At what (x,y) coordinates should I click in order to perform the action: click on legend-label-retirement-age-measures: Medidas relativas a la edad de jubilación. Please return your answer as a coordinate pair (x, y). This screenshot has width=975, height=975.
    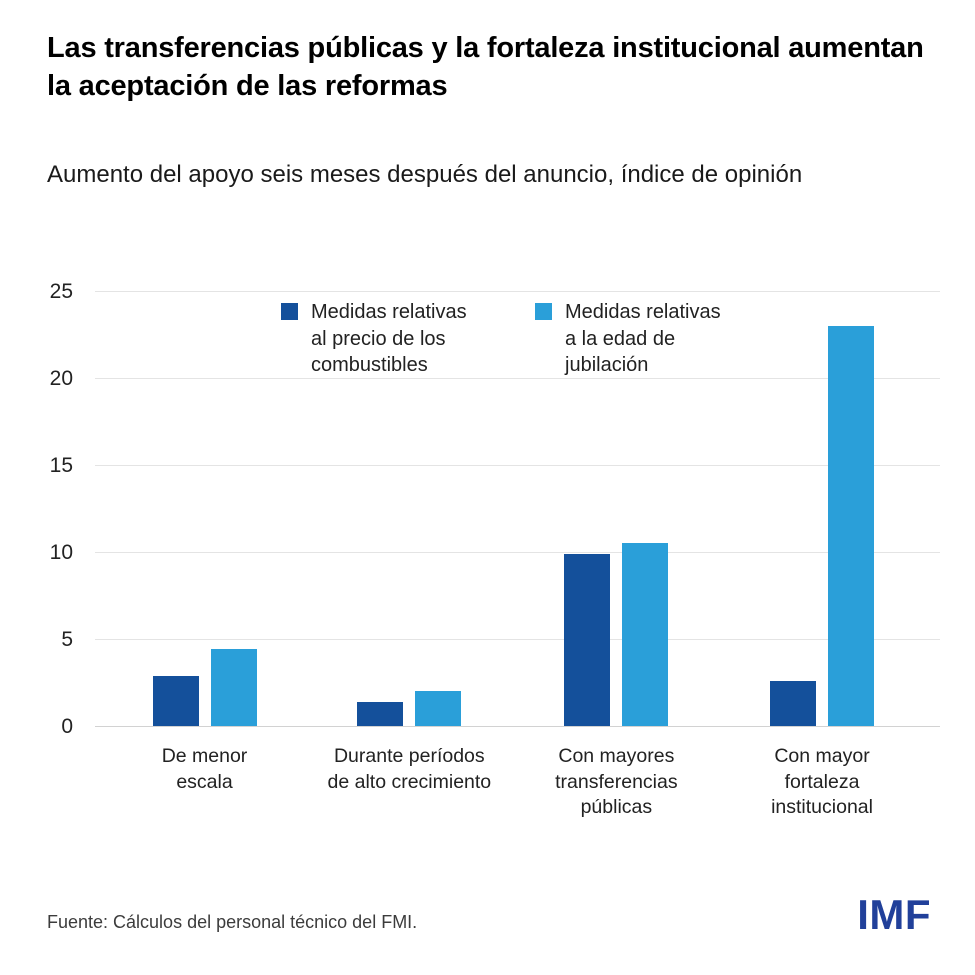
    Looking at the image, I should click on (643, 339).